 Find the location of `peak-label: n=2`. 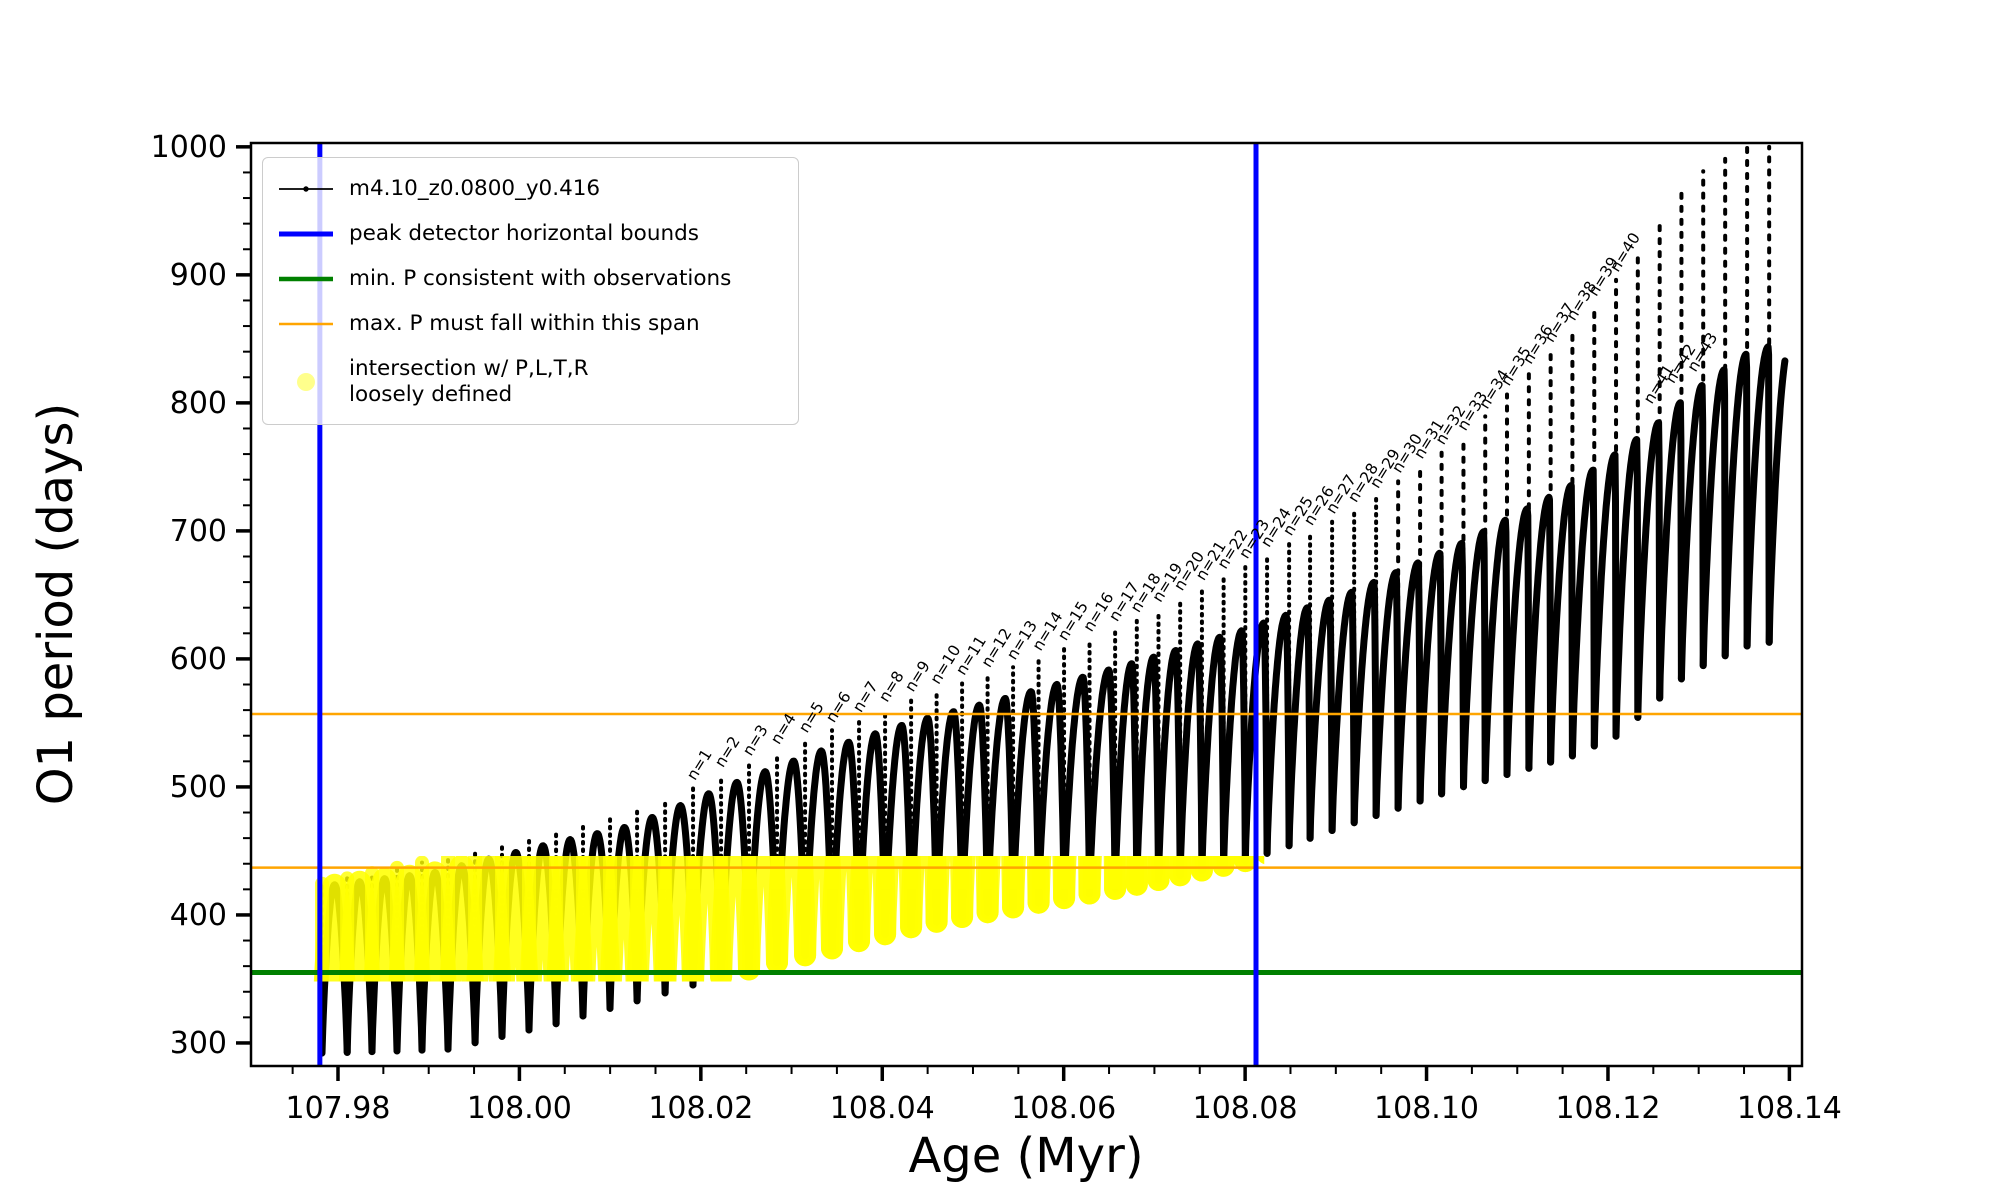

peak-label: n=2 is located at coordinates (727, 751).